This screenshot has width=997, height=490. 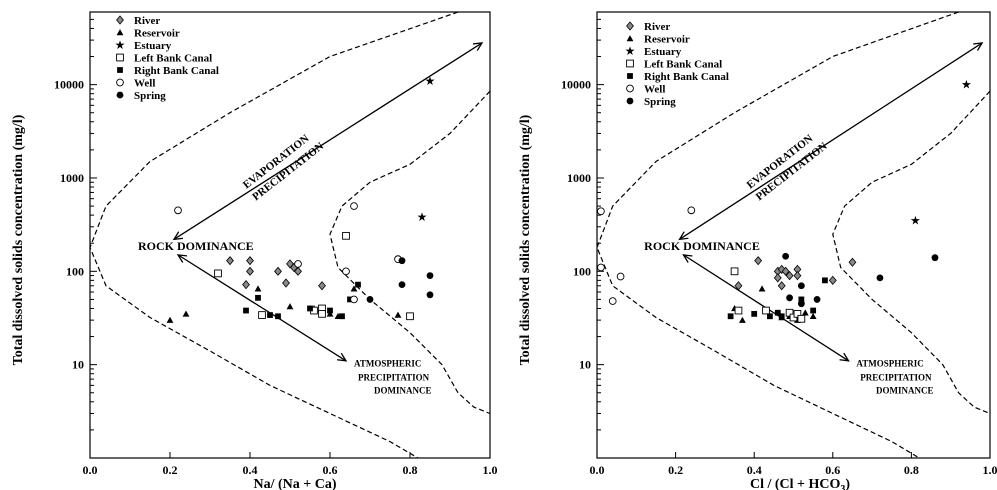 What do you see at coordinates (430, 81) in the screenshot?
I see `data-point: ★` at bounding box center [430, 81].